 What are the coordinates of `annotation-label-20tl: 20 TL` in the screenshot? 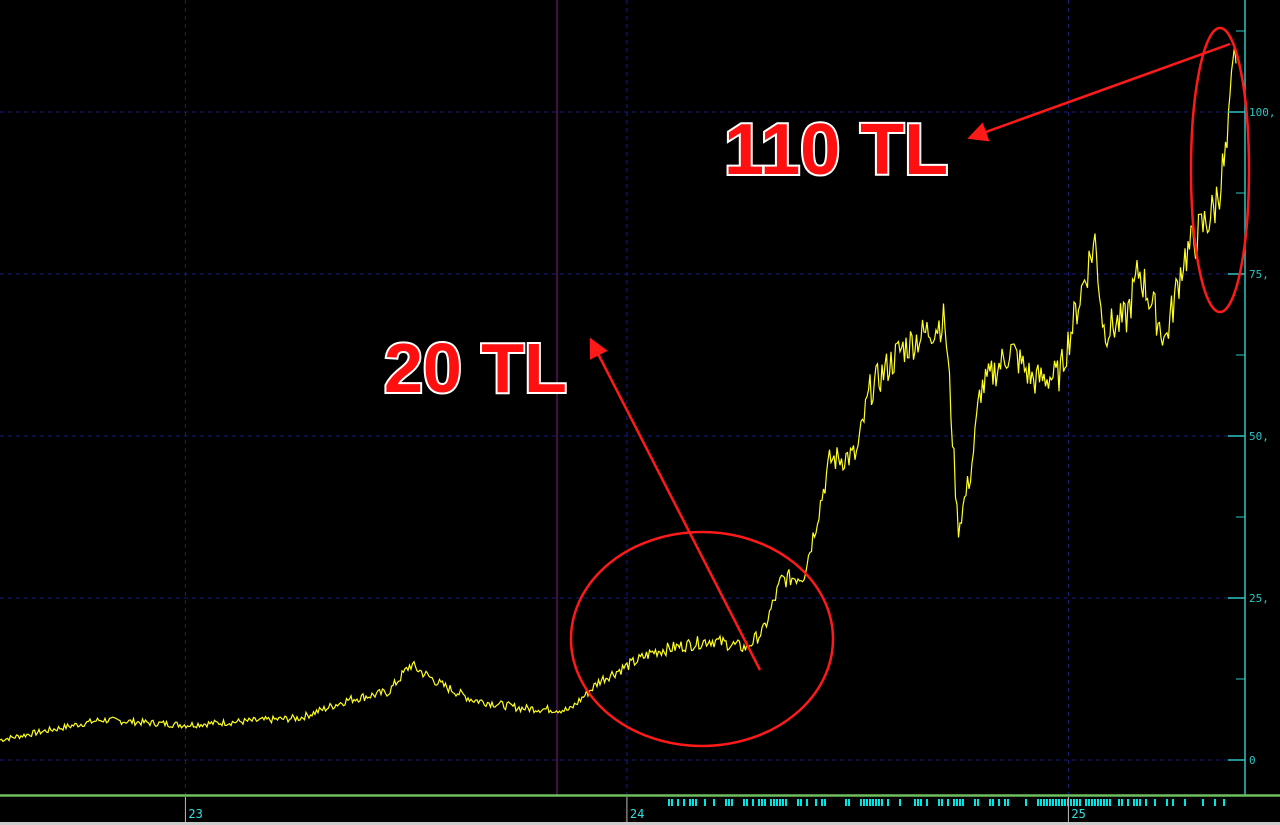 It's located at (475, 368).